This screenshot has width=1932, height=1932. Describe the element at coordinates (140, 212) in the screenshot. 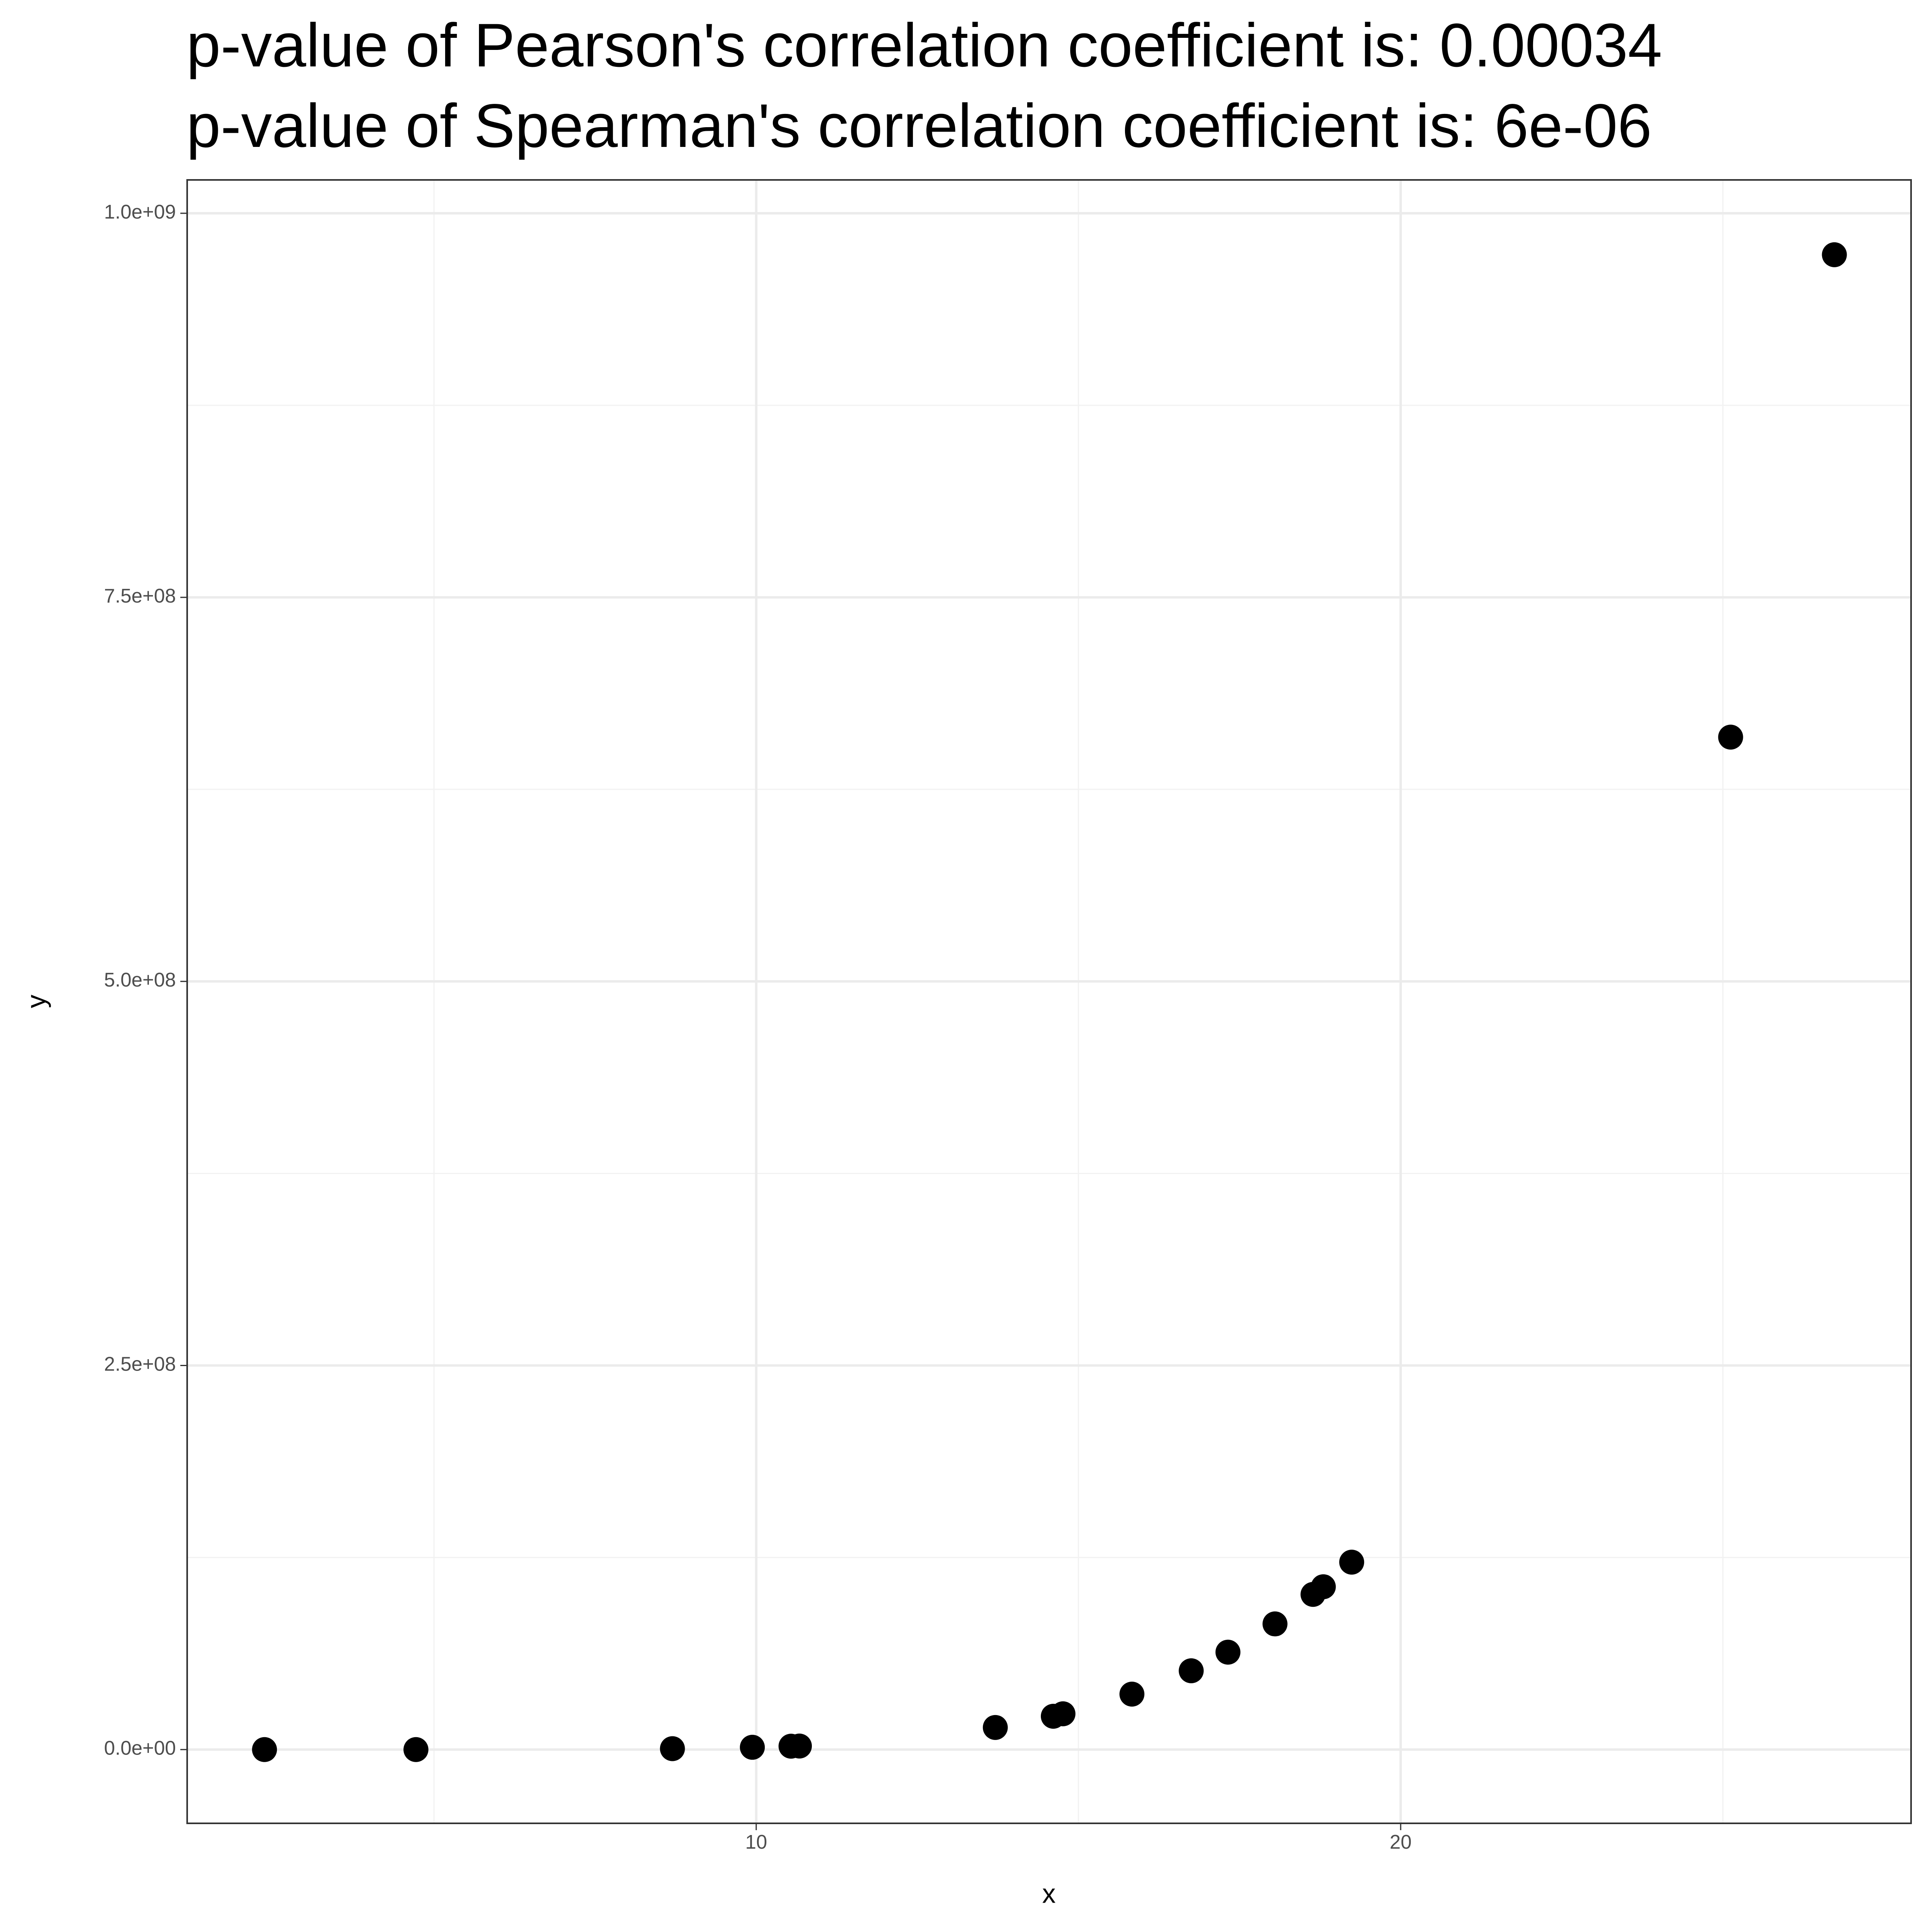

I see `y-tick-label: 1.0e+09` at that location.